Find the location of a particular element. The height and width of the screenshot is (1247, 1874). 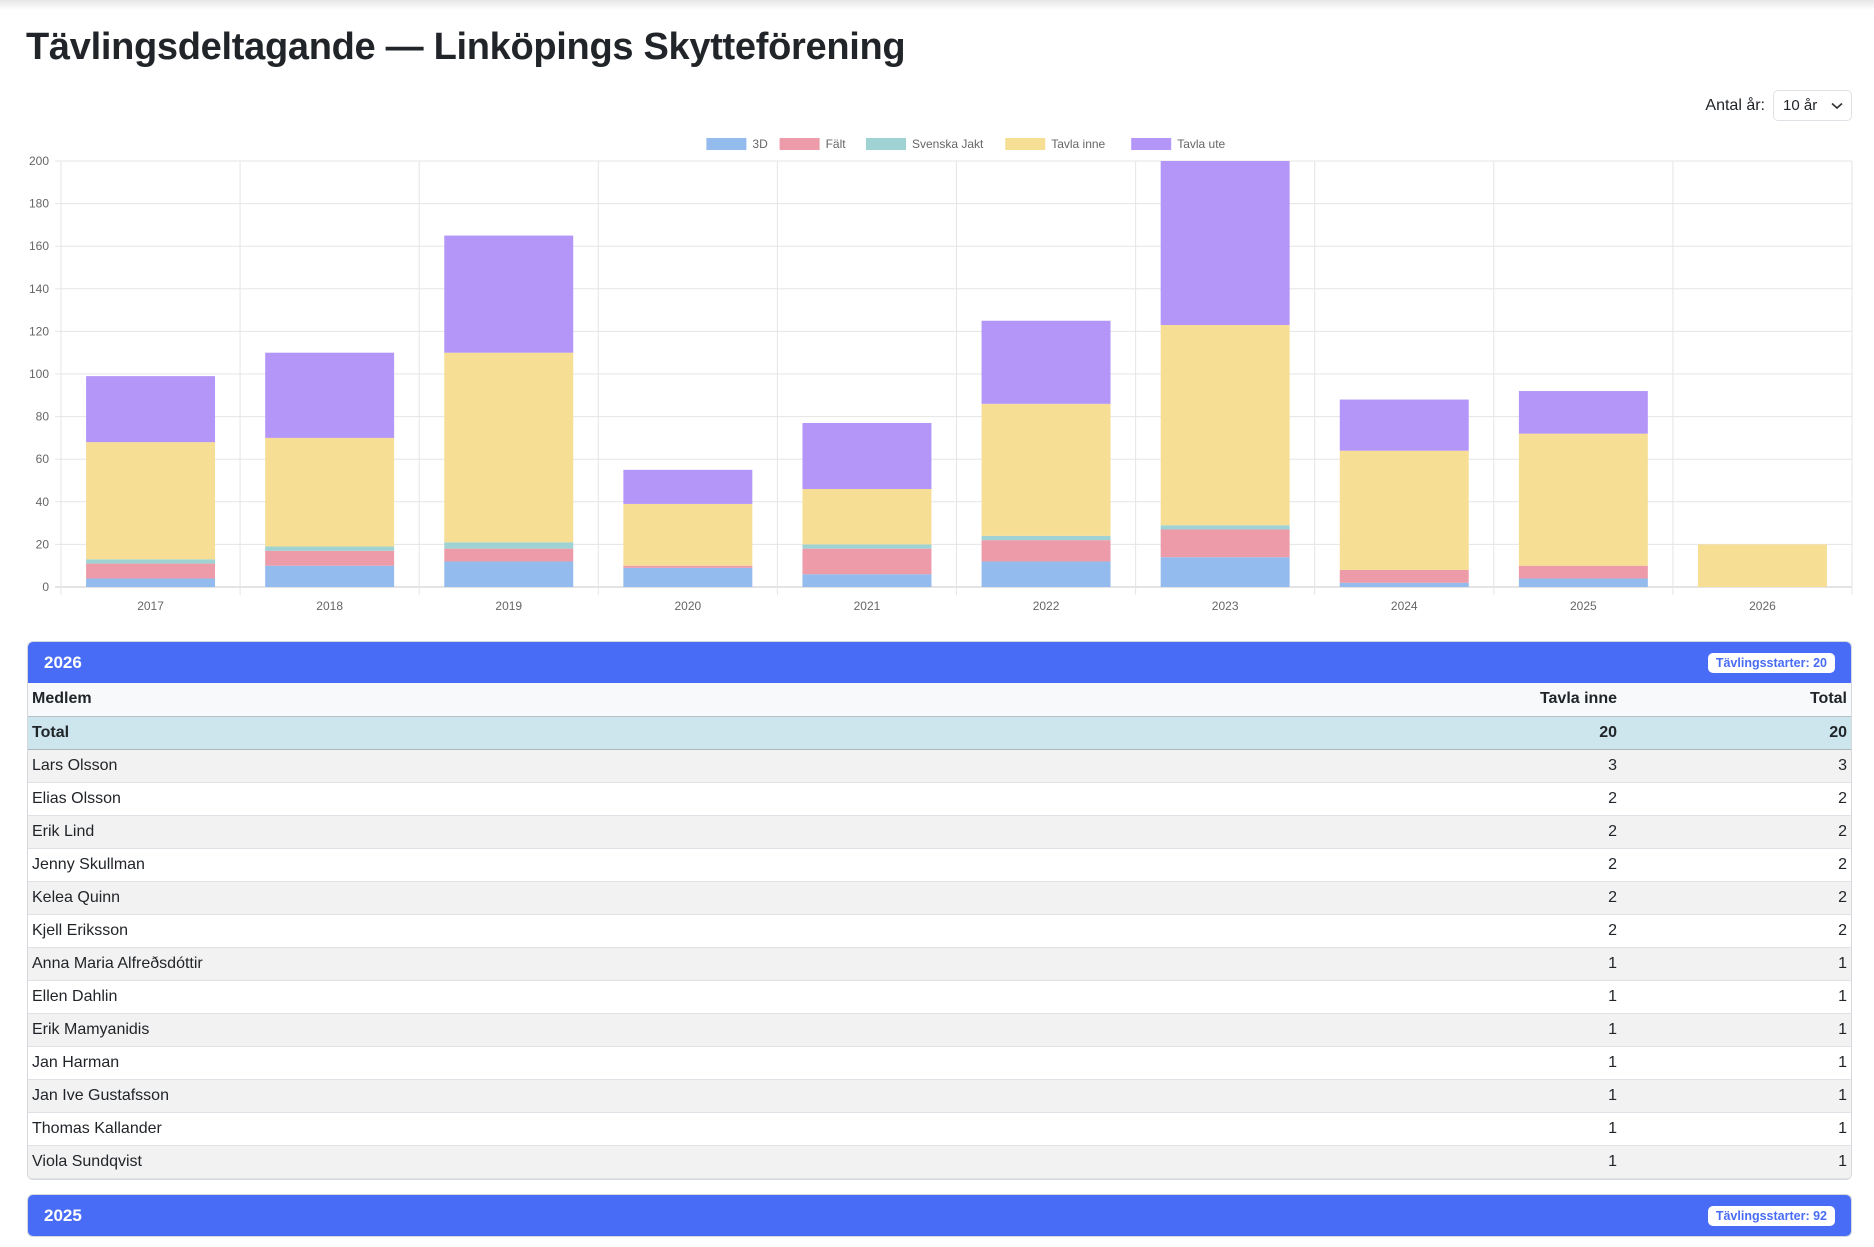

year-selector: Antal år: 10 år is located at coordinates (1778, 105).